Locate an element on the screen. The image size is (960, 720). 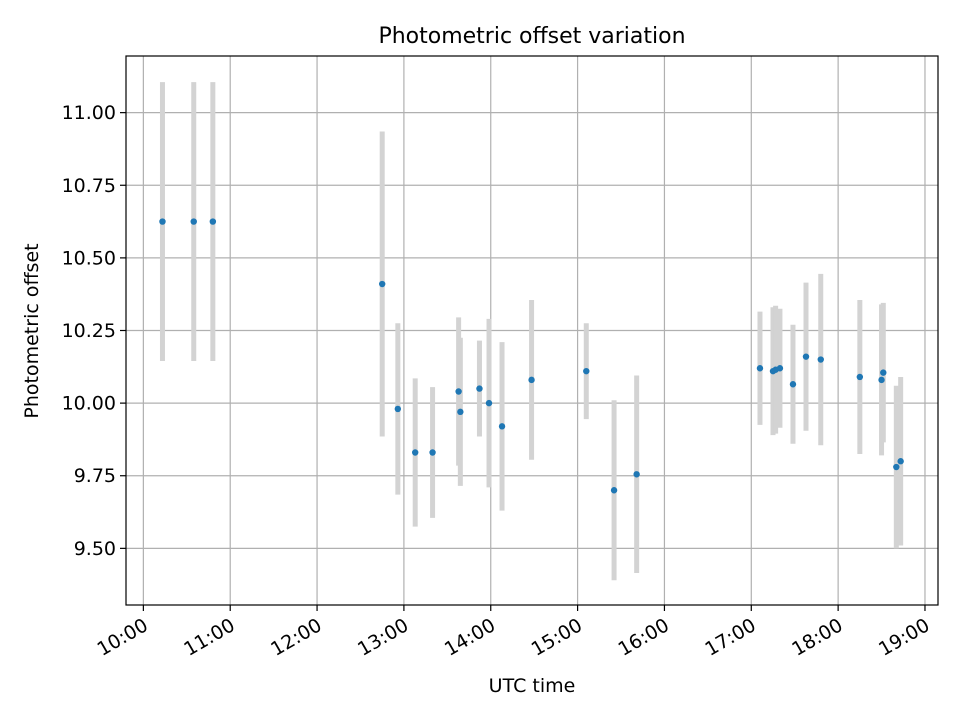
y-tick-label: 10.75 is located at coordinates (89, 186).